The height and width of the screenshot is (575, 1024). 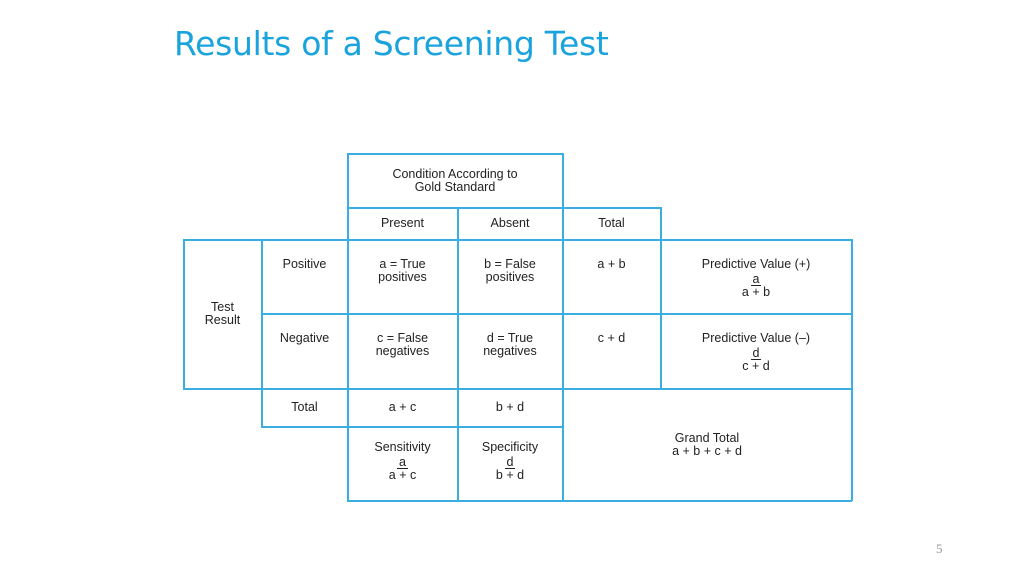 I want to click on row-group-text: Test Result, so click(x=222, y=313).